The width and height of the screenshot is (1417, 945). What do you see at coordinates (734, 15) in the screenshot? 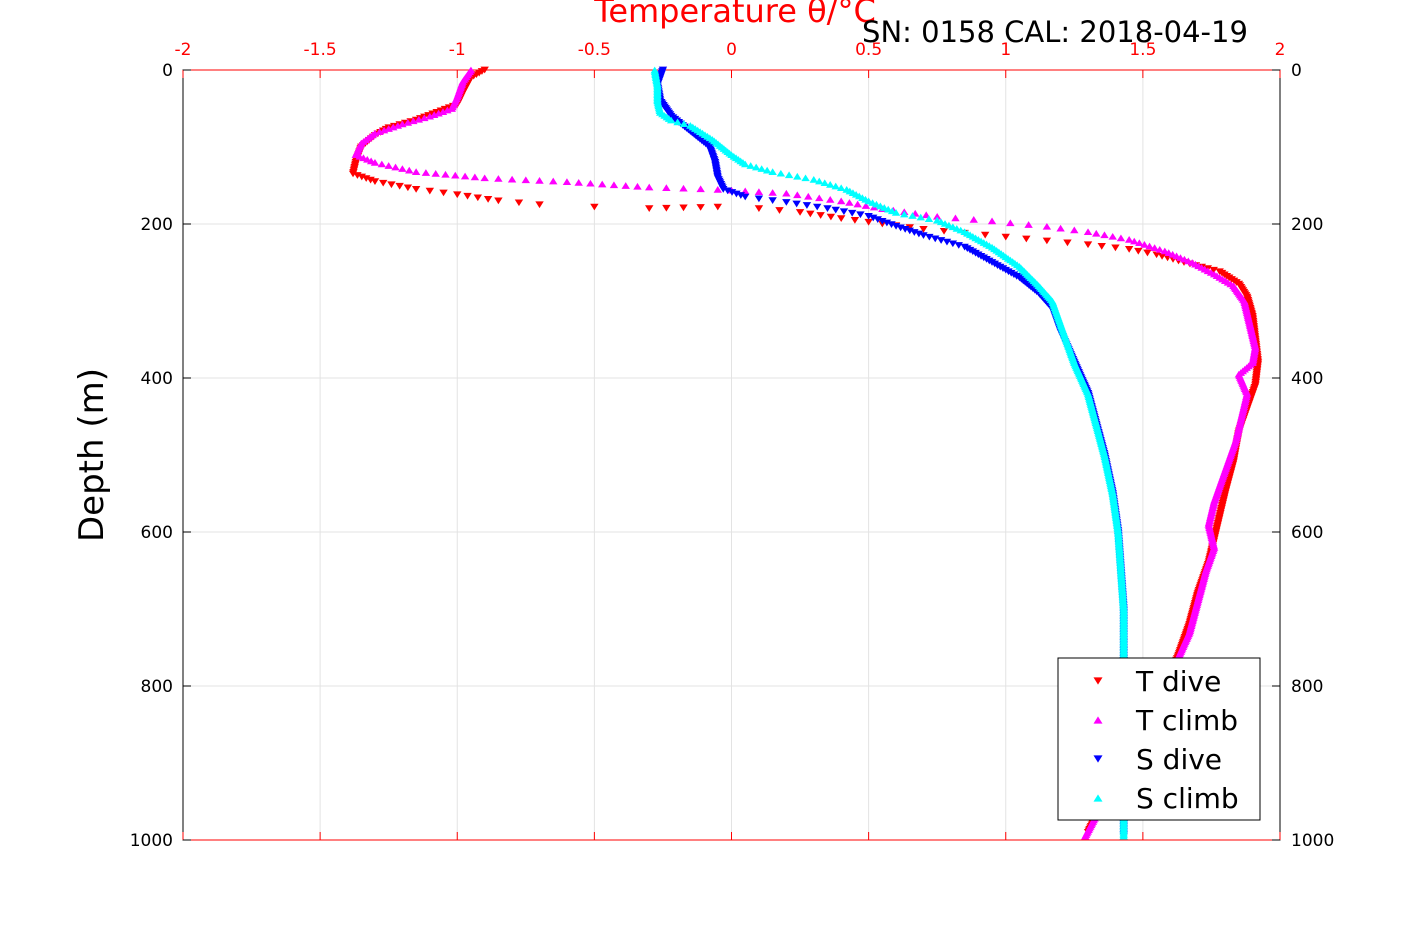
I see `chart-title: Temperature θ/°C` at bounding box center [734, 15].